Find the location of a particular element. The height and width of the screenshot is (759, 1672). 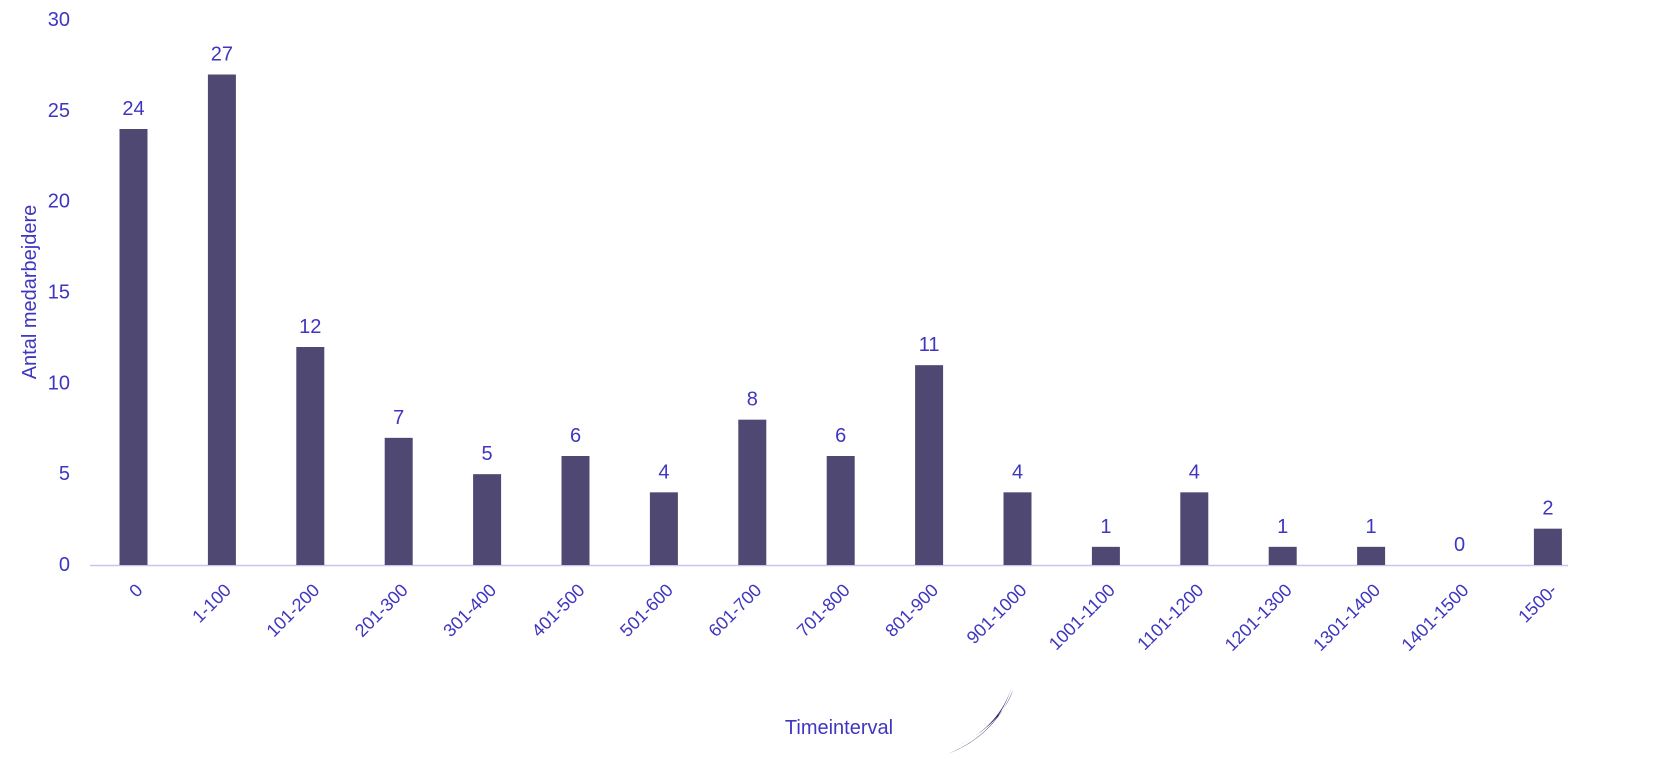

x-tick-label: 401-500 is located at coordinates (558, 610).